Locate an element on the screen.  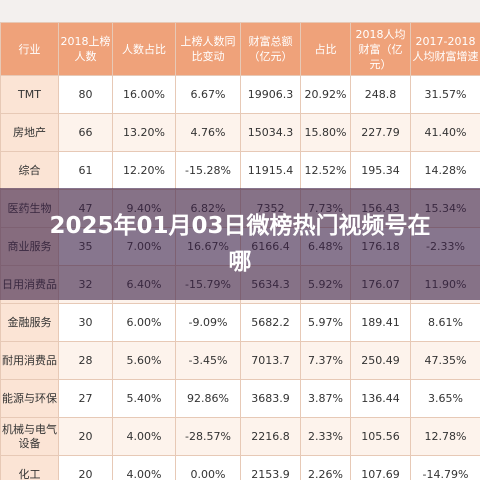
table-cell: 227.79 is located at coordinates (380, 132).